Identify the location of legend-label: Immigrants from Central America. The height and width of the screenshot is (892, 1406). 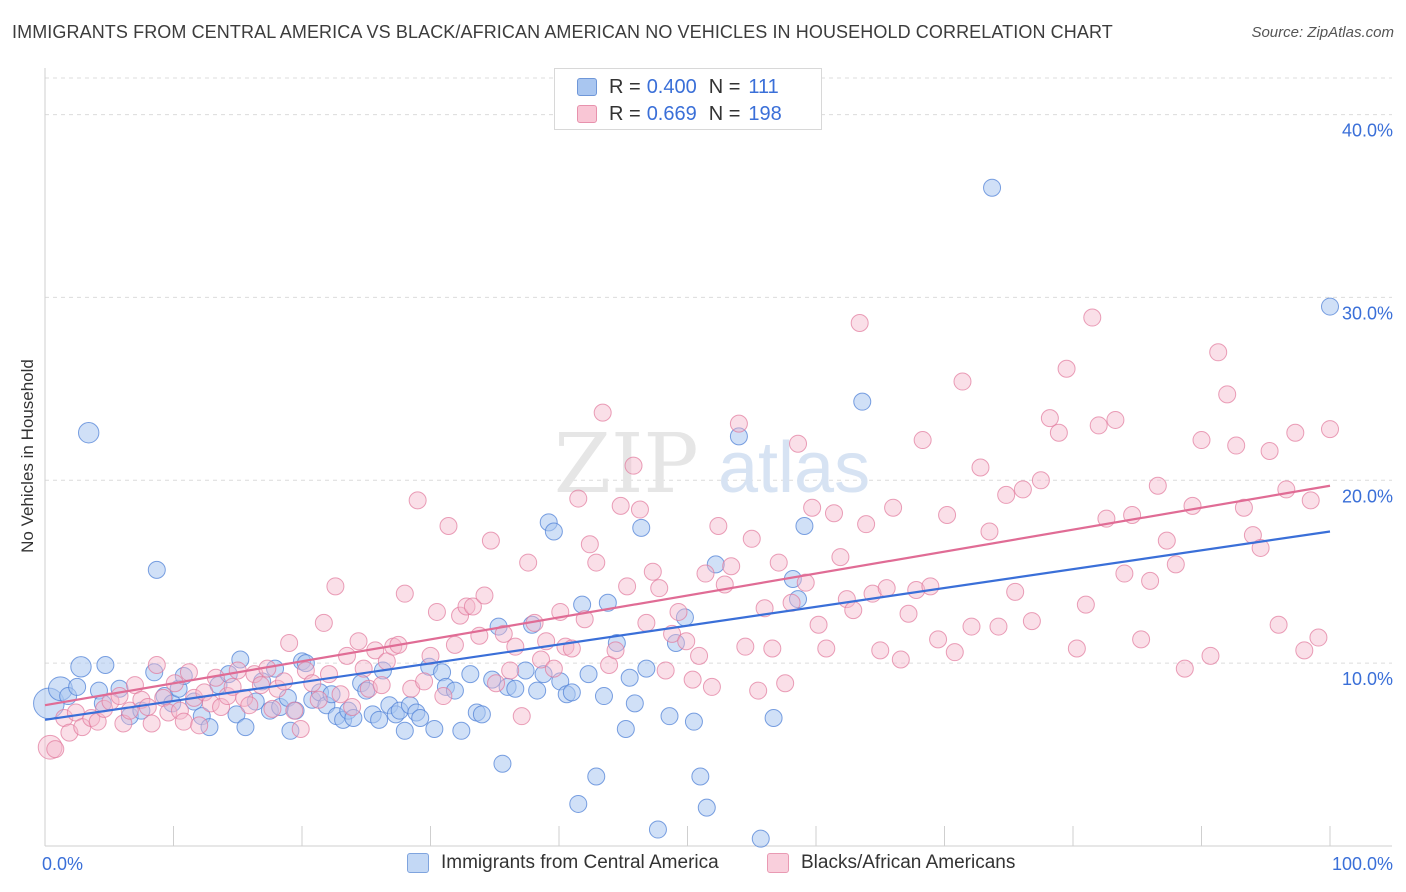
(580, 862).